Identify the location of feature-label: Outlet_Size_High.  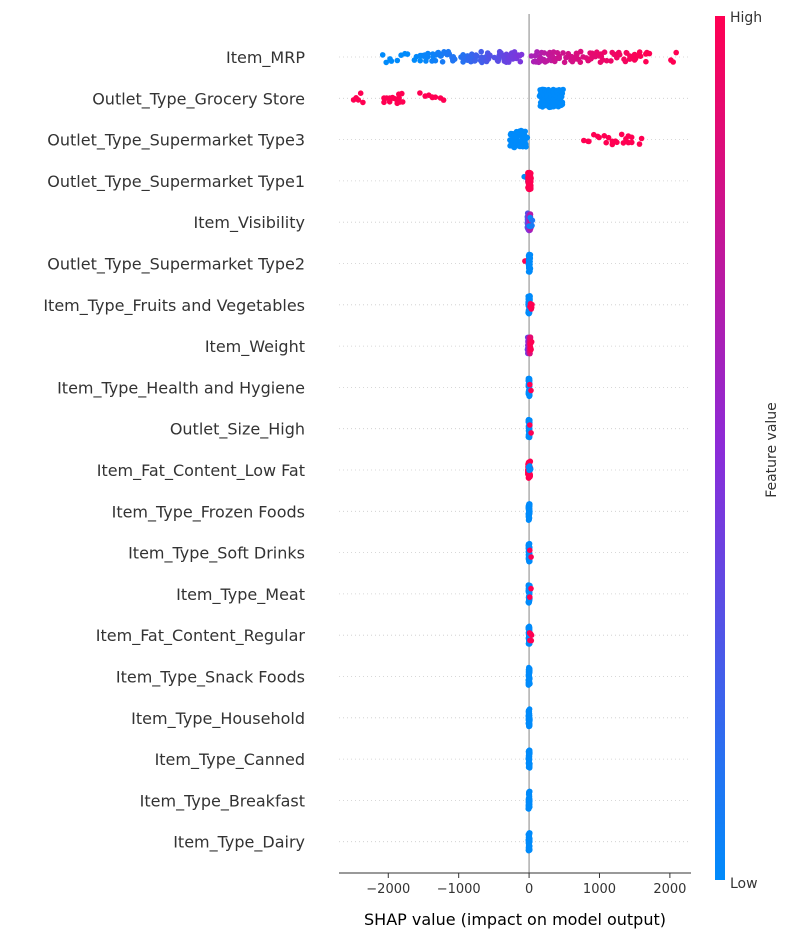
(237, 430).